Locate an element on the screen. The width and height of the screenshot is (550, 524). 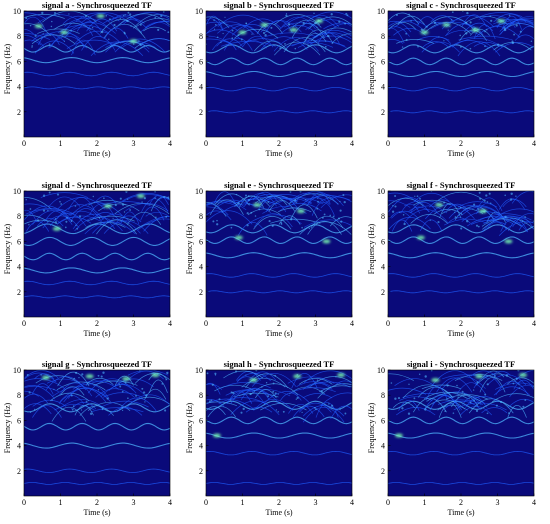
x-tick-label: 3 is located at coordinates (134, 502).